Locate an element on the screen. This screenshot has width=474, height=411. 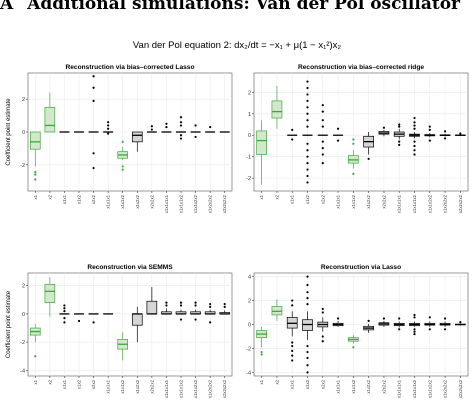
x-tick-label: x1x1x1x1 is located at coordinates (399, 388).